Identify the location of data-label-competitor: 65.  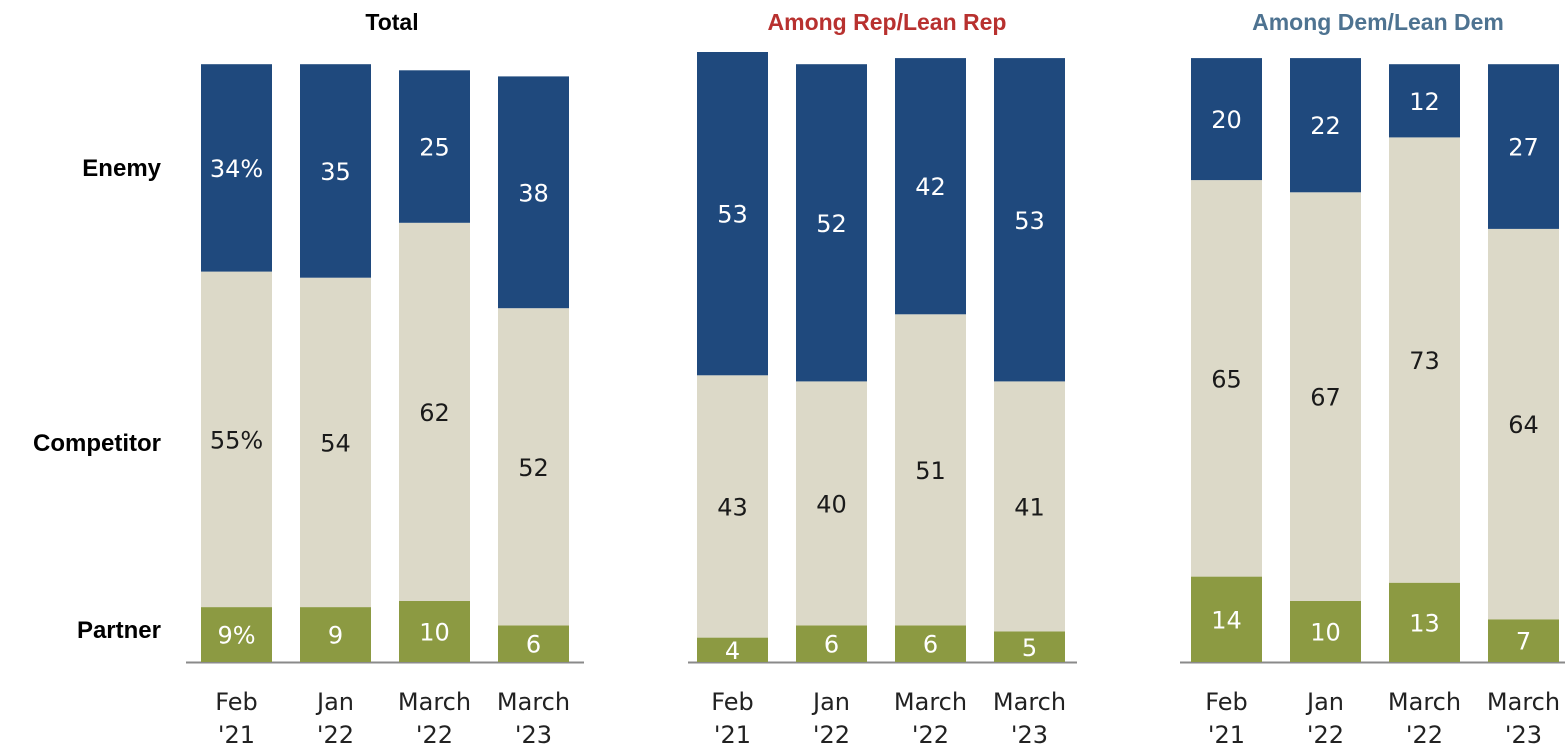
(1226, 379).